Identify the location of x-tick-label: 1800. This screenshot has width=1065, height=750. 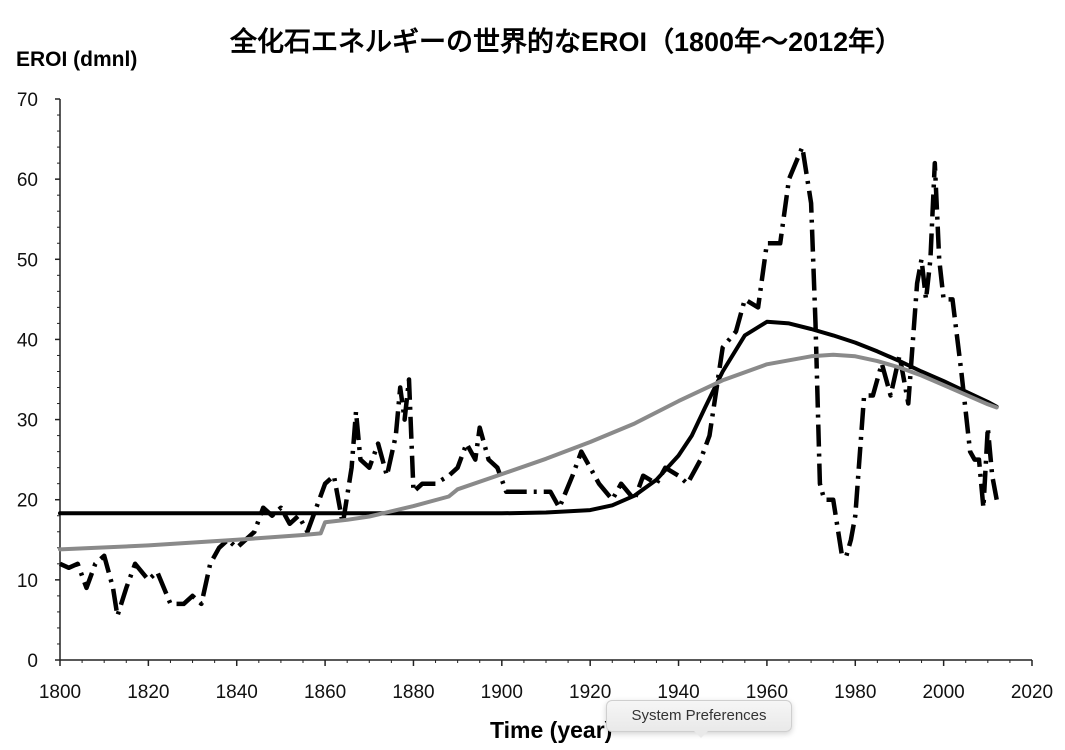
(60, 692).